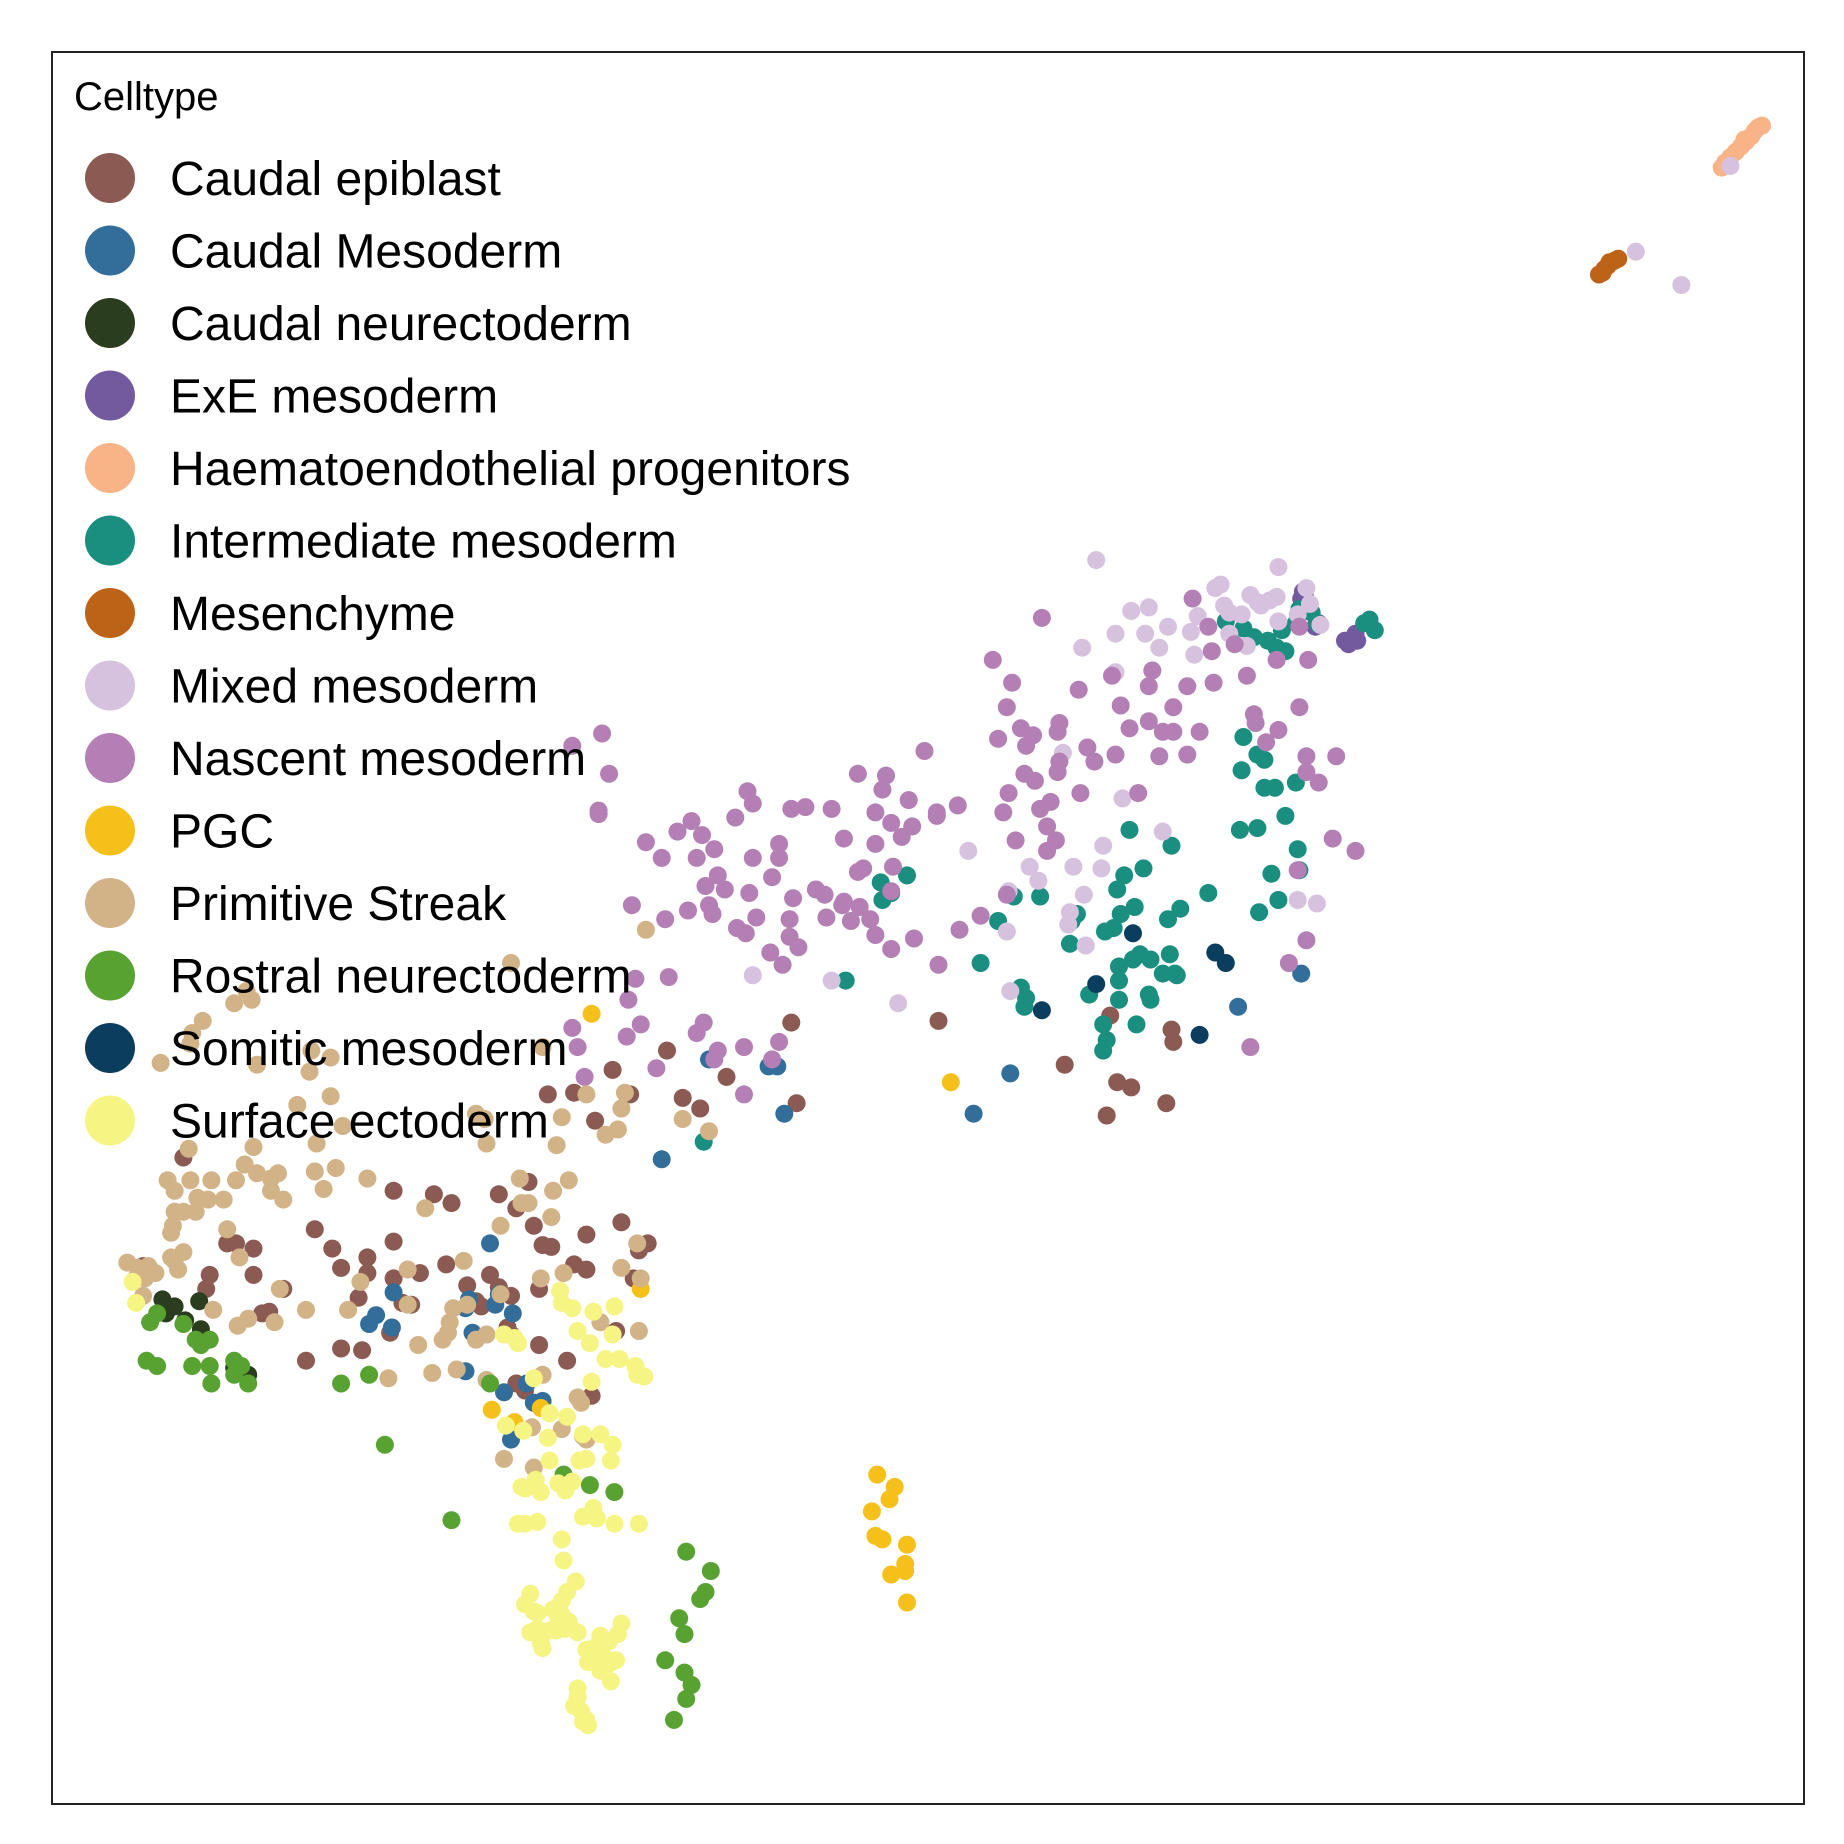 This screenshot has height=1844, width=1844. I want to click on legend-label: PGC, so click(222, 832).